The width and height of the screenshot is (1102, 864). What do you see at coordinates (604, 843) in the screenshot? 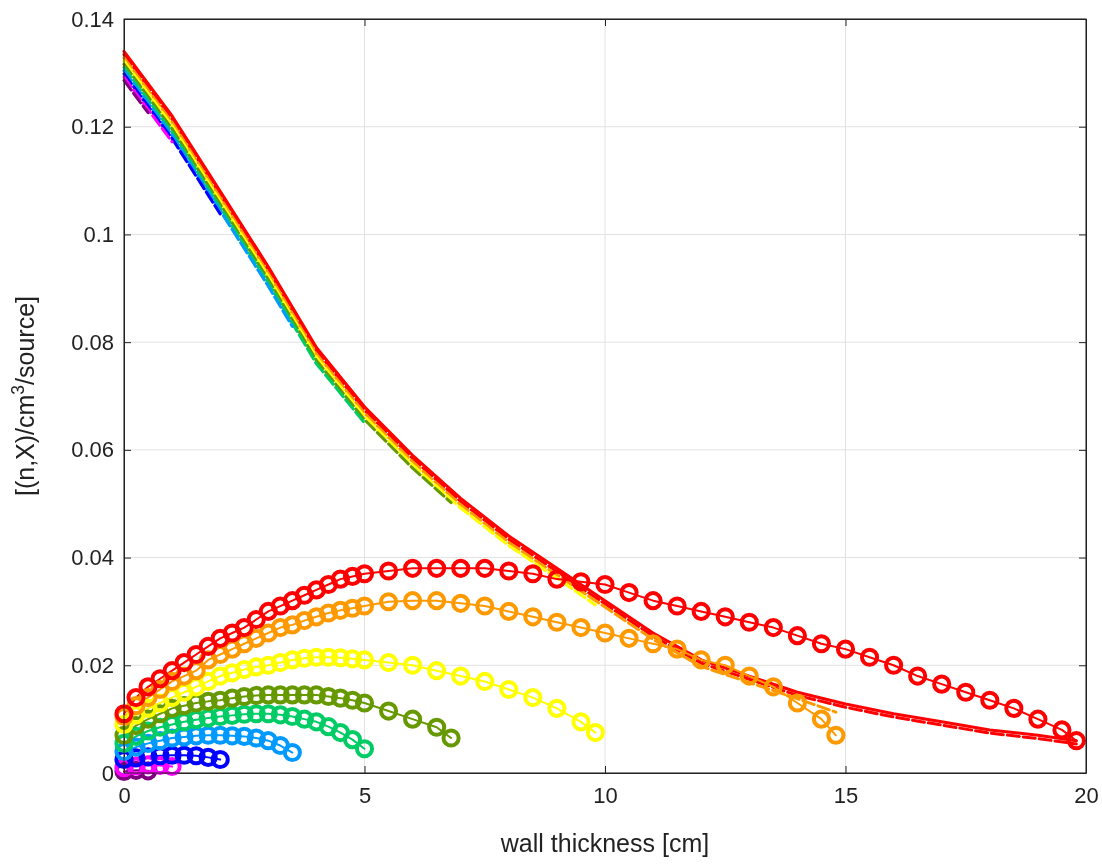
I see `x-axis-title: wall thickness [cm]` at bounding box center [604, 843].